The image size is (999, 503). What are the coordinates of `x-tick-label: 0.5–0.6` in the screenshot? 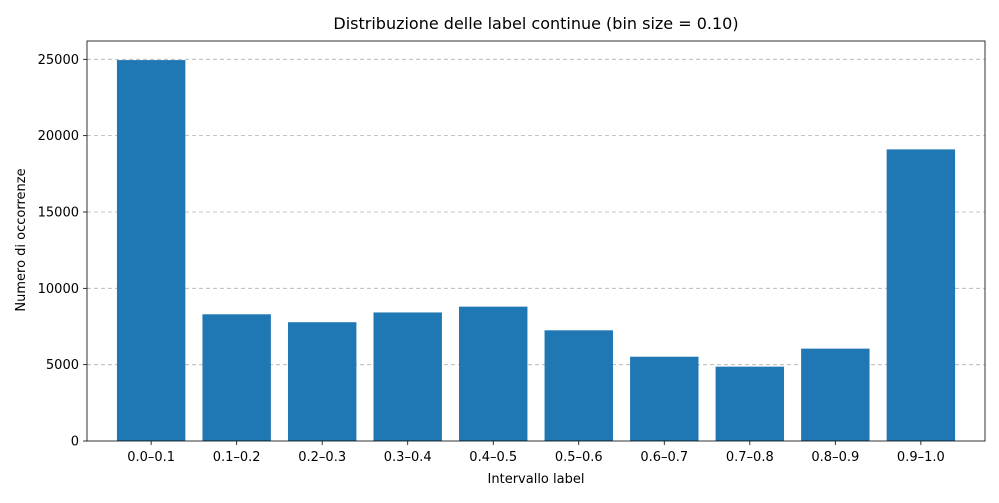 It's located at (579, 457).